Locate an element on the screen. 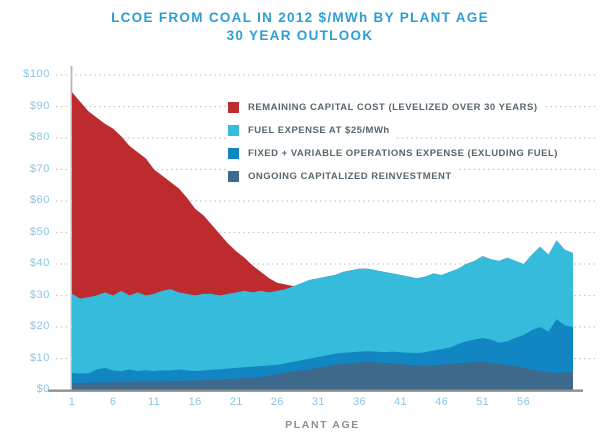 This screenshot has width=600, height=442. x-tick-label: 56 is located at coordinates (524, 402).